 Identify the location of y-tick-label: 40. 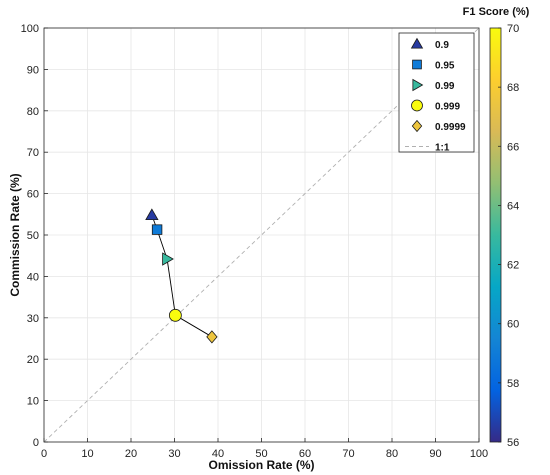
(33, 277).